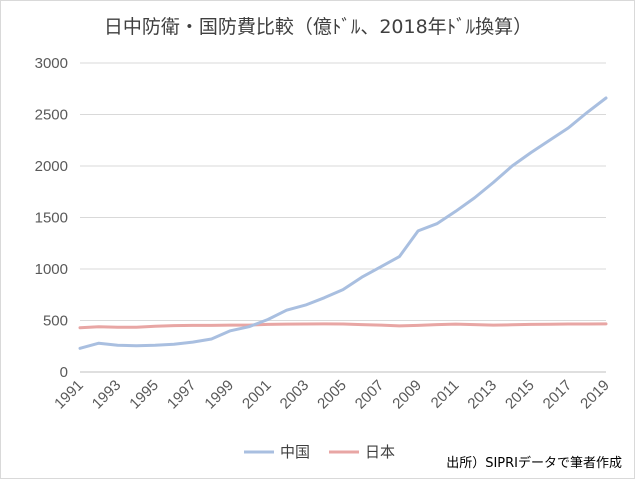 The height and width of the screenshot is (481, 637). Describe the element at coordinates (295, 452) in the screenshot. I see `legend-label-china: 中国` at that location.